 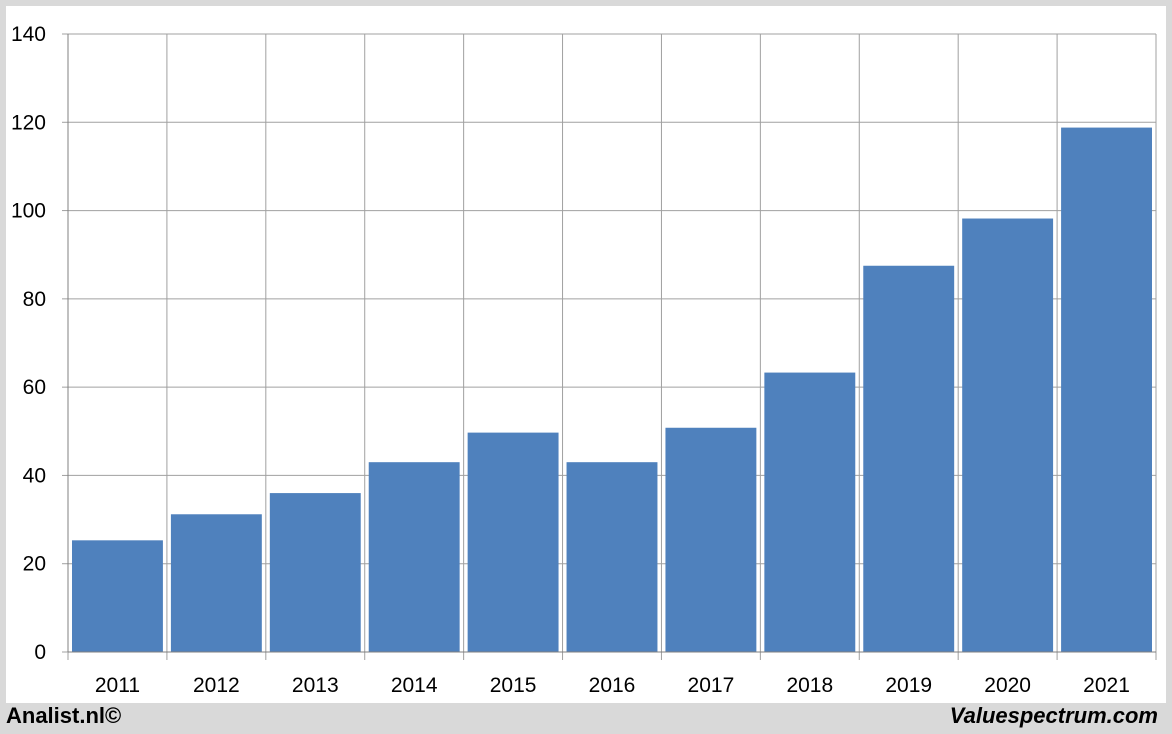 I want to click on bar-2019, so click(x=909, y=458).